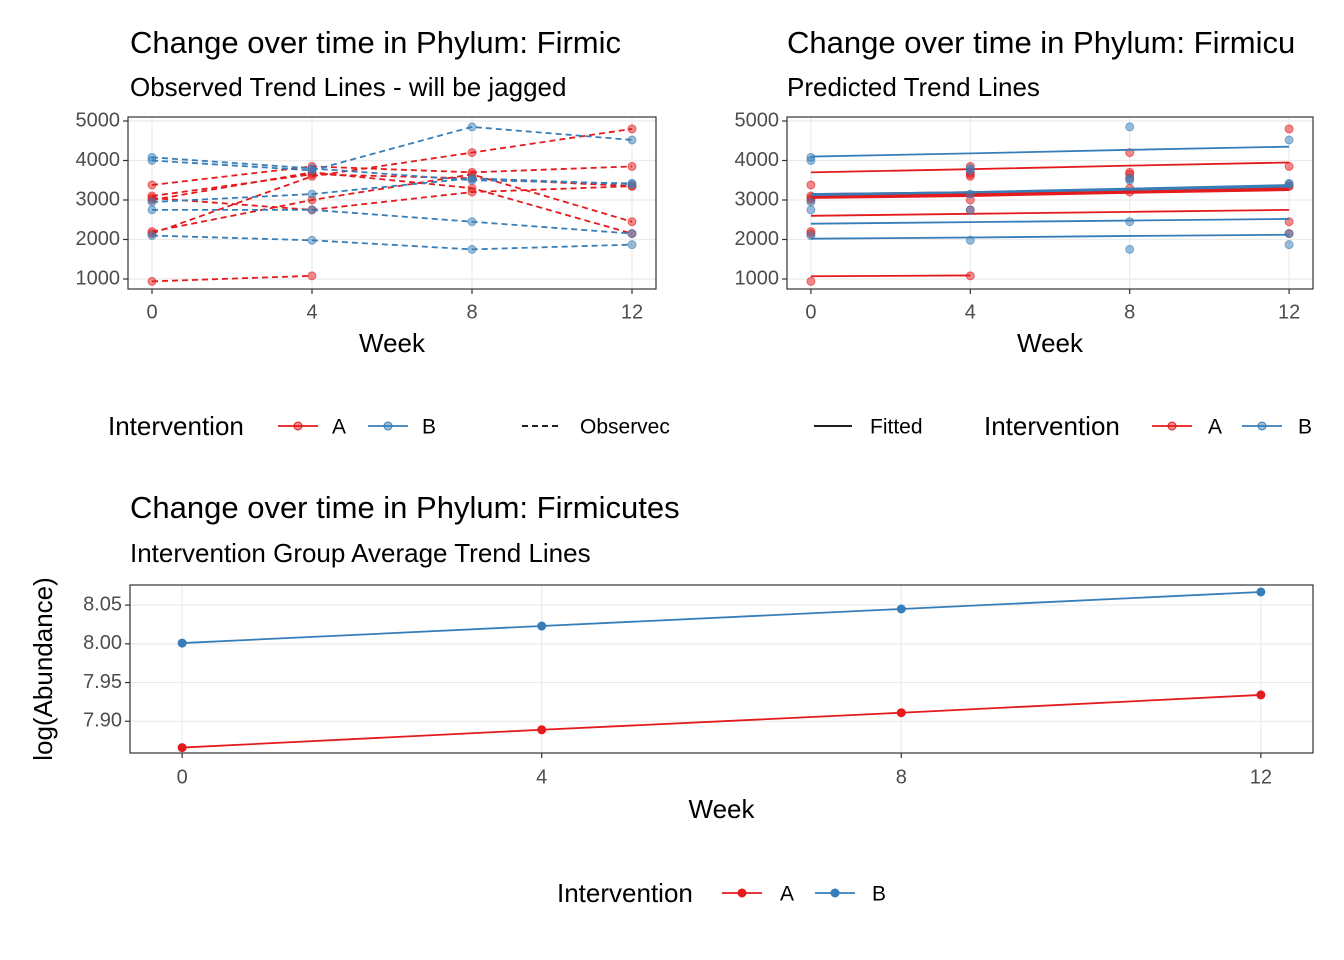  Describe the element at coordinates (102, 643) in the screenshot. I see `y-tick-label: 8.00` at that location.